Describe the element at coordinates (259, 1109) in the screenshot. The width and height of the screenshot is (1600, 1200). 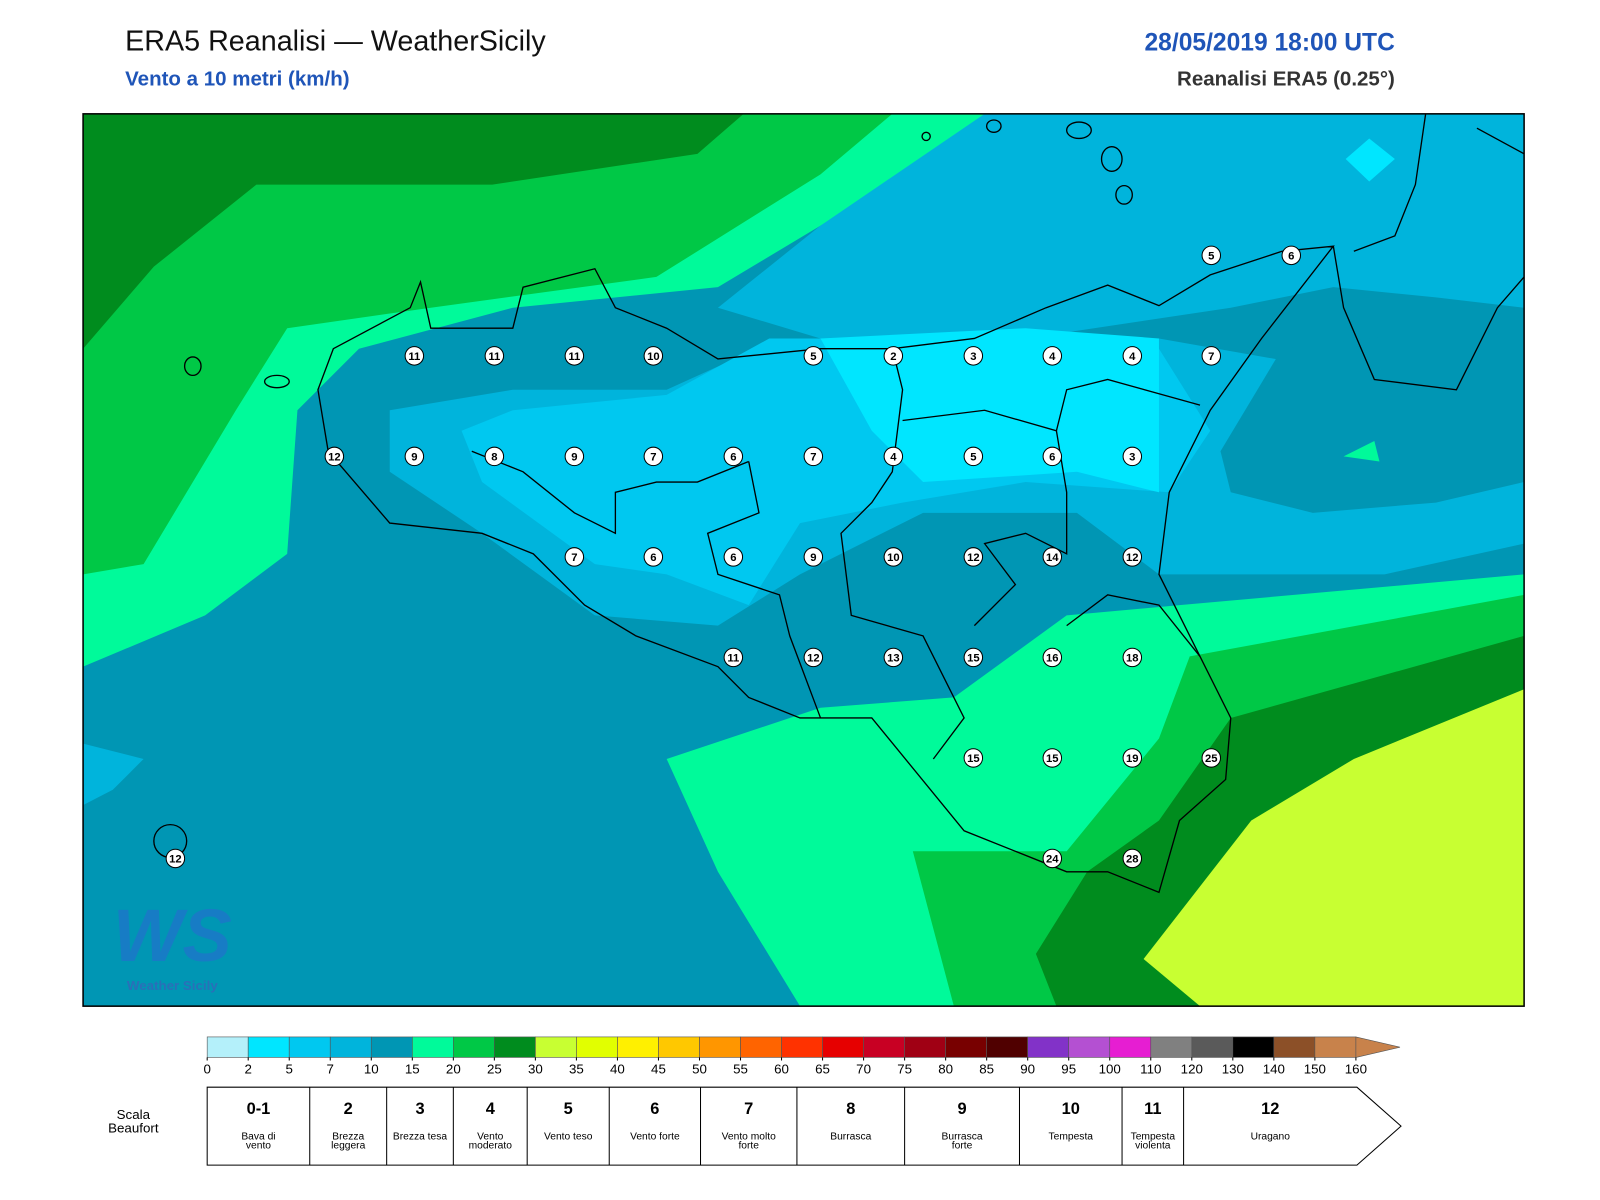
I see `beaufort-force: 0-1` at that location.